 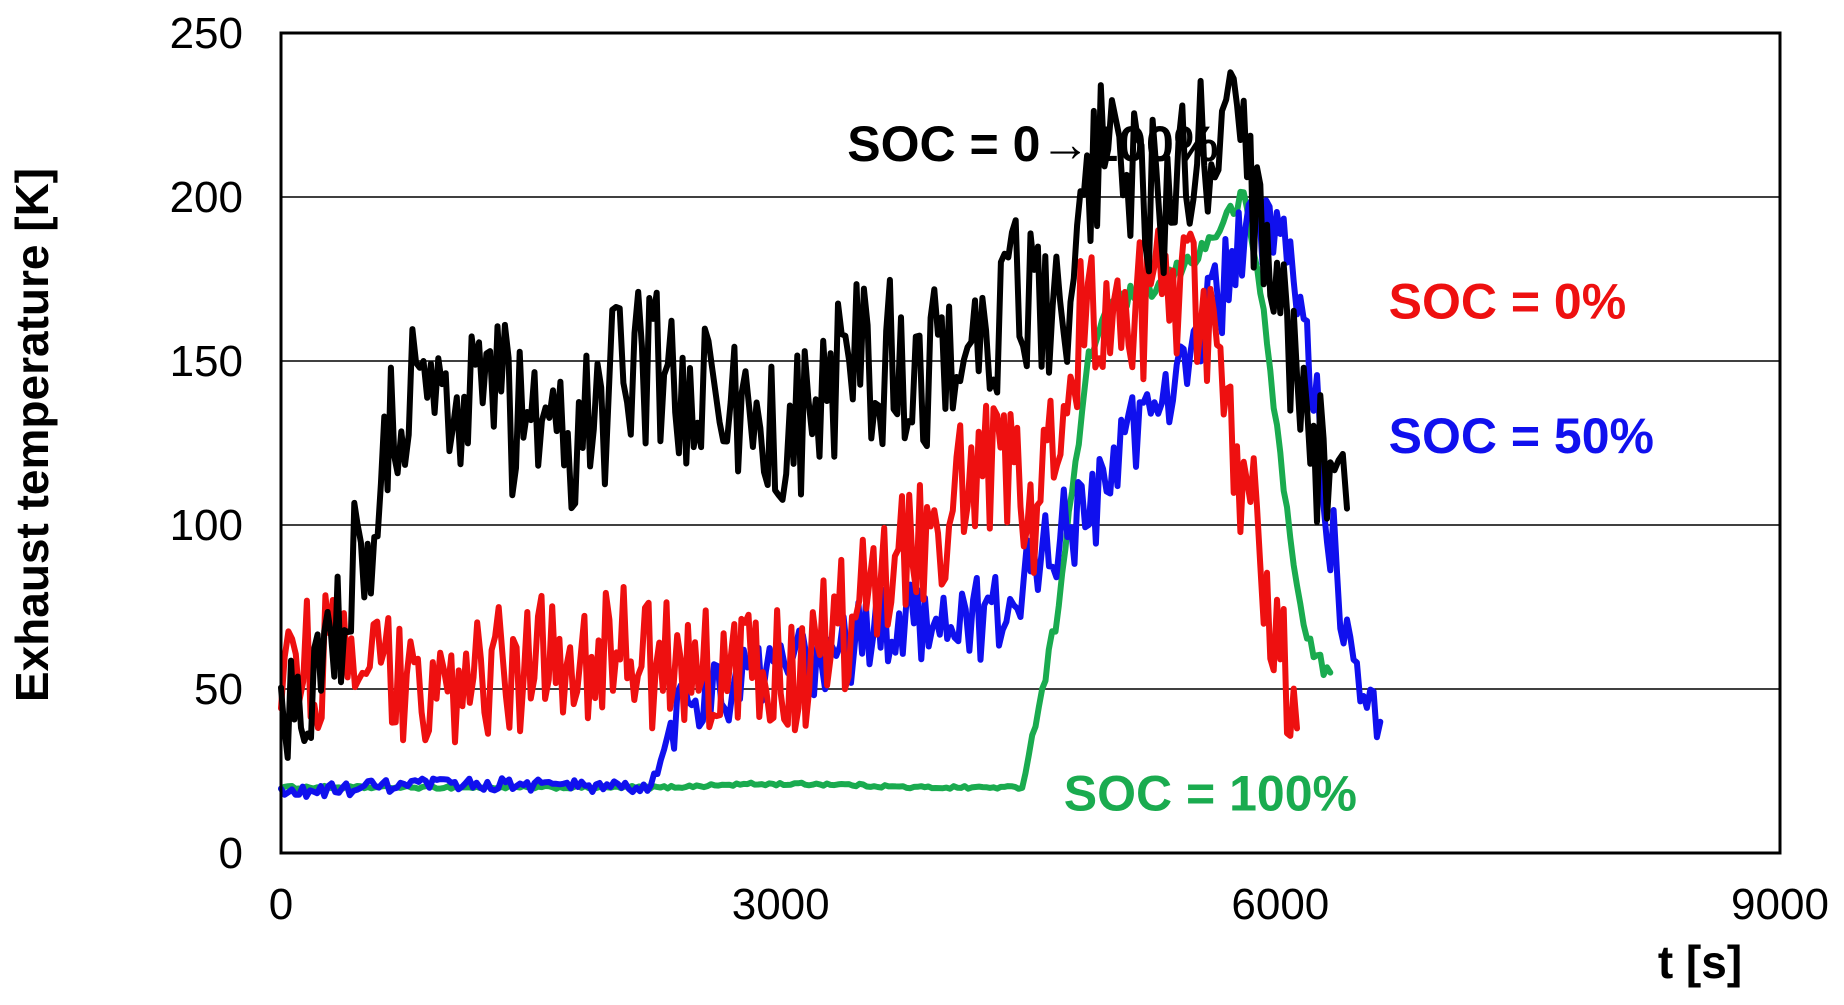 I want to click on annotation-soc-0: SOC = 0%, so click(x=1508, y=301).